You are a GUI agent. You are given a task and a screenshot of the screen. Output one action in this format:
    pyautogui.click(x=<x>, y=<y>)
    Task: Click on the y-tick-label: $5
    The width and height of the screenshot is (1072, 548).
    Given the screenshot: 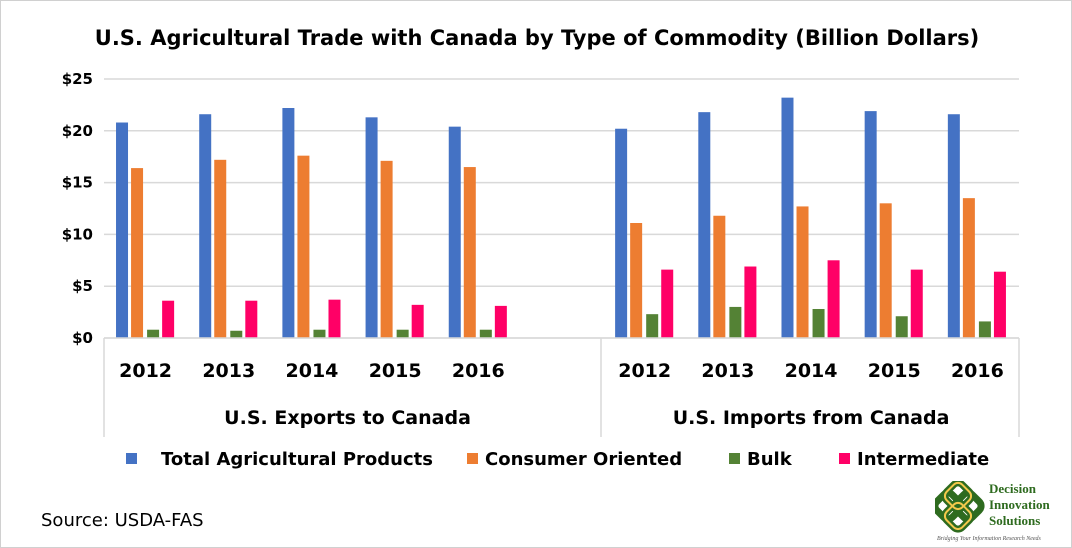 What is the action you would take?
    pyautogui.click(x=82, y=286)
    